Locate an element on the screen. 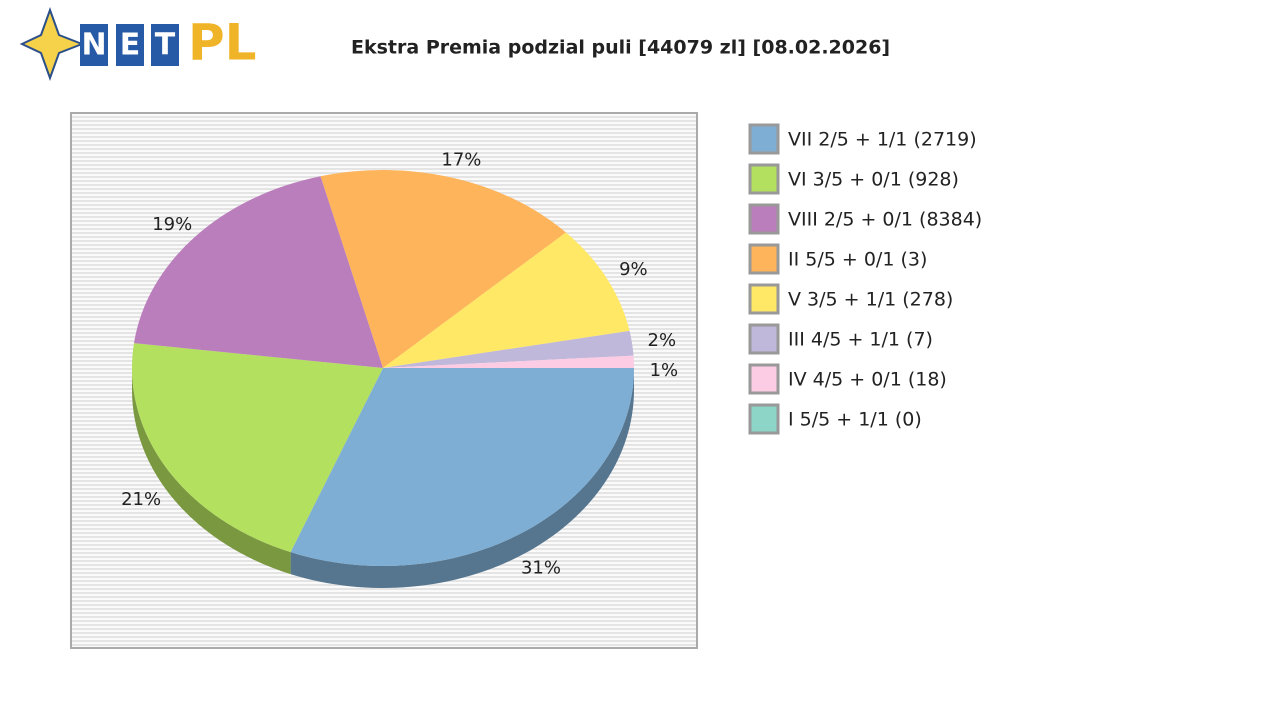 This screenshot has height=724, width=1280. legend-label: III 4/5 + 1/1 (7) is located at coordinates (860, 340).